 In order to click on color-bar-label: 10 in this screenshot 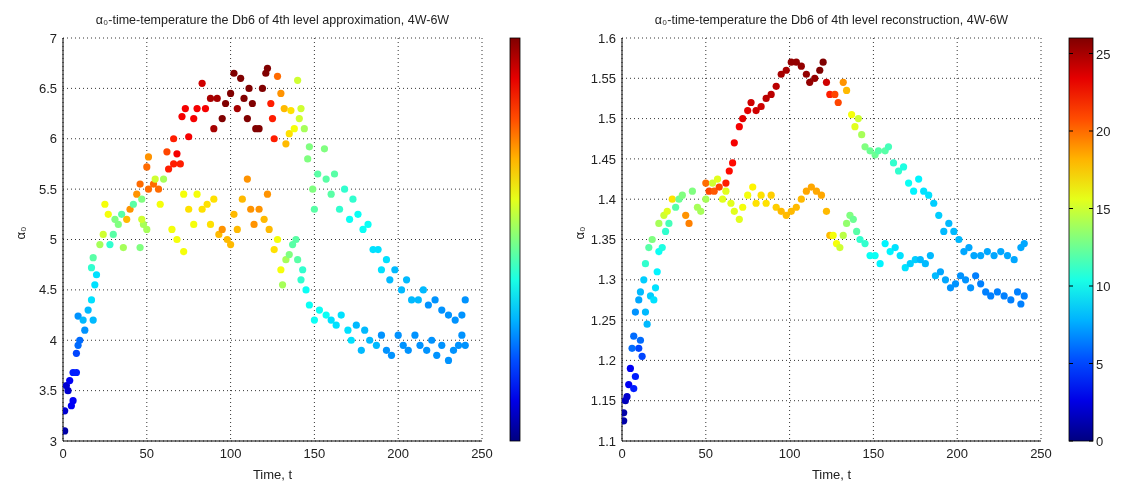, I will do `click(1103, 286)`.